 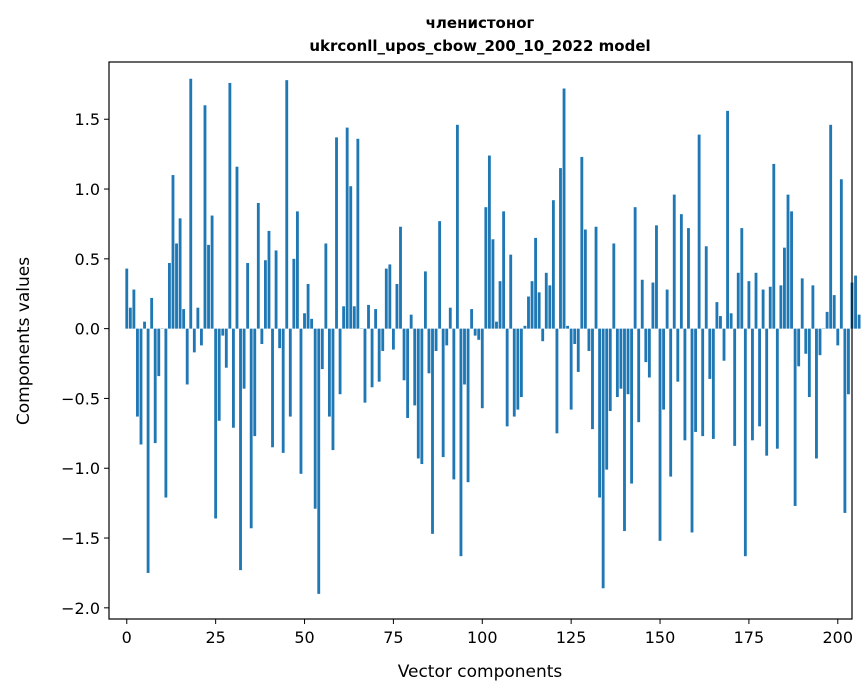 I want to click on x-tick-label: 25, so click(x=215, y=637).